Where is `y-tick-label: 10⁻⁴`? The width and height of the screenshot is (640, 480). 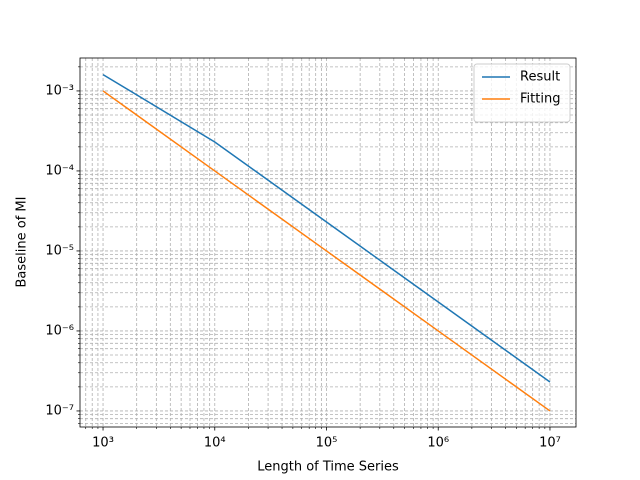 y-tick-label: 10⁻⁴ is located at coordinates (59, 170).